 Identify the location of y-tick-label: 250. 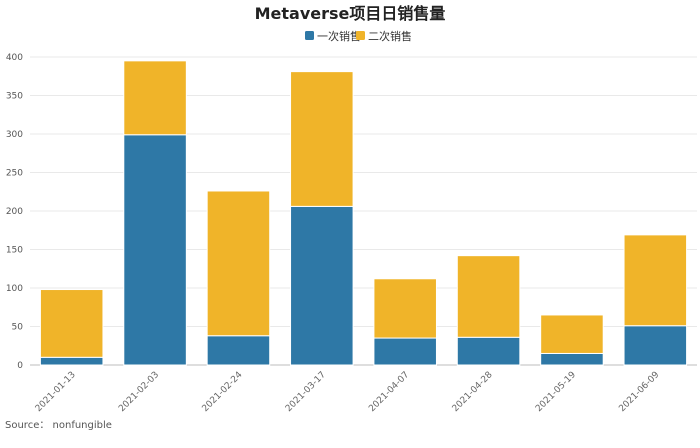
(14, 174).